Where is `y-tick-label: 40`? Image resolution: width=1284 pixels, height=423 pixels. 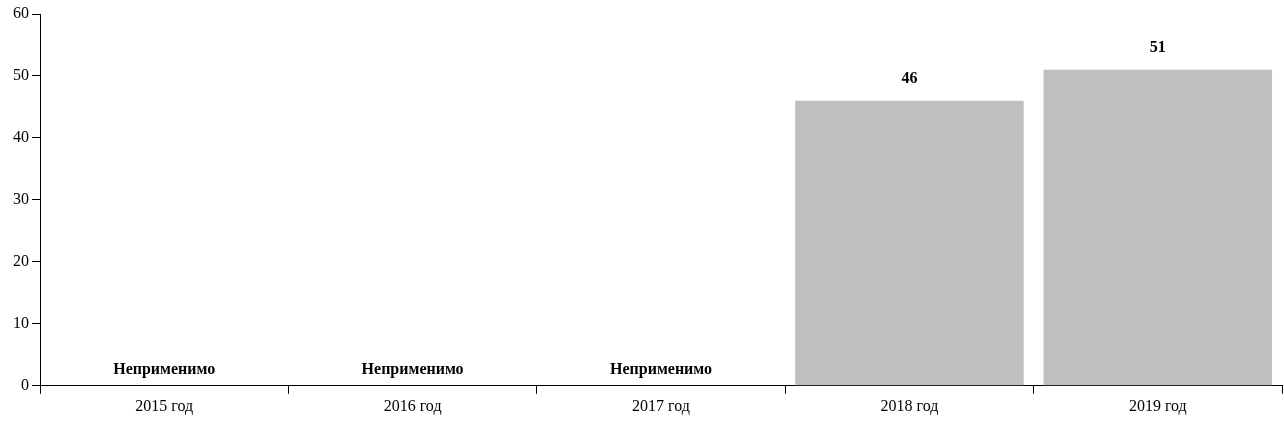
y-tick-label: 40 is located at coordinates (21, 137).